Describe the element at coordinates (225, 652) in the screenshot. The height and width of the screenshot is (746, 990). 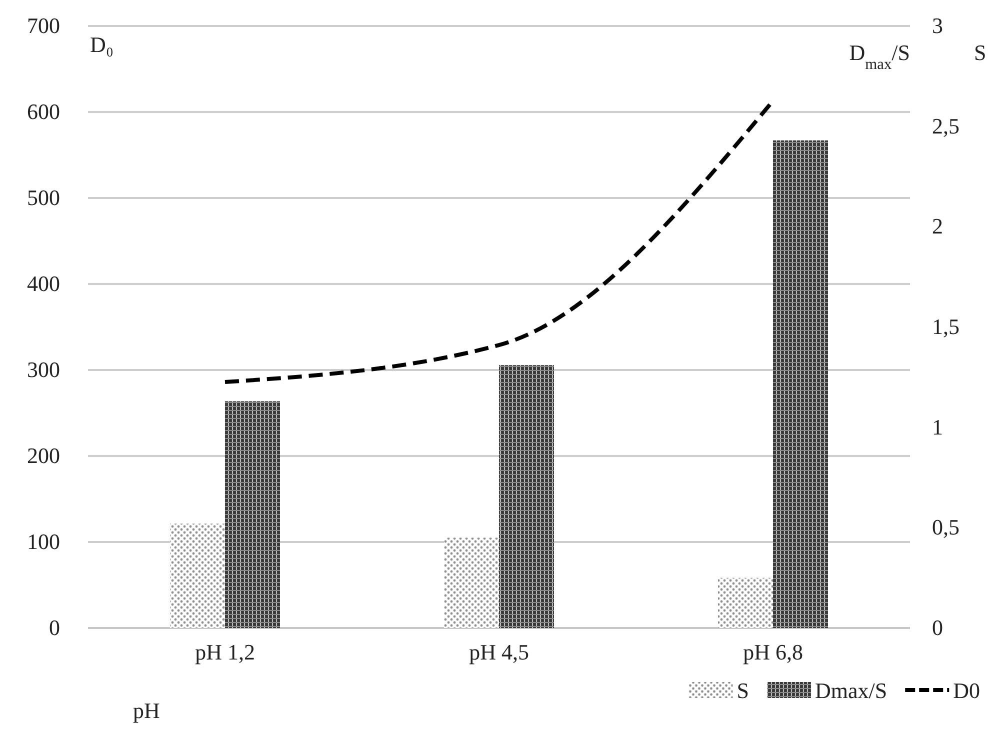
I see `x-tick-label: pH 1,2` at that location.